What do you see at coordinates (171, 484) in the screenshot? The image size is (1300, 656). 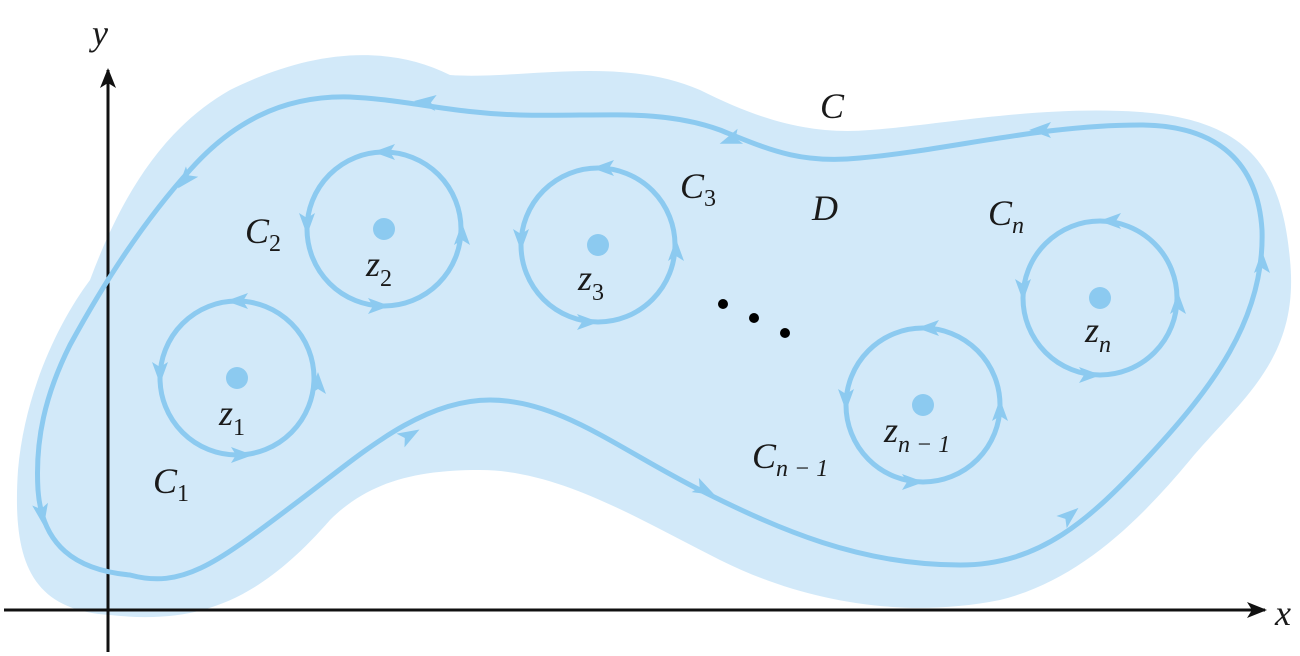 I see `contour-label-c1: C1` at bounding box center [171, 484].